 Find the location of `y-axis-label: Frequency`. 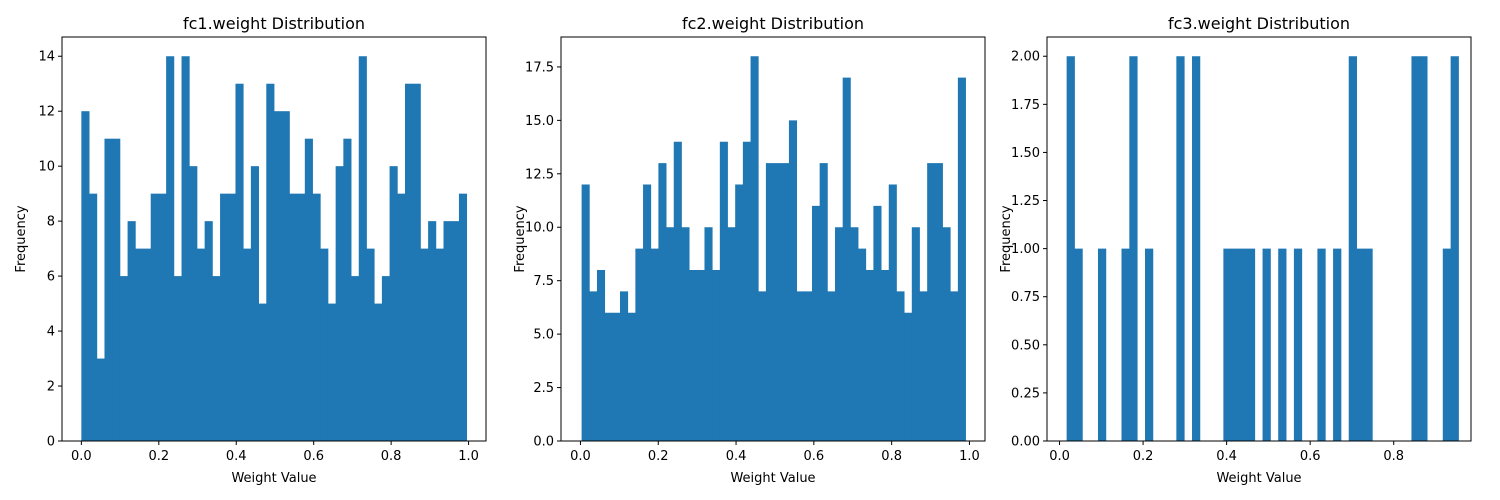

y-axis-label: Frequency is located at coordinates (1006, 238).